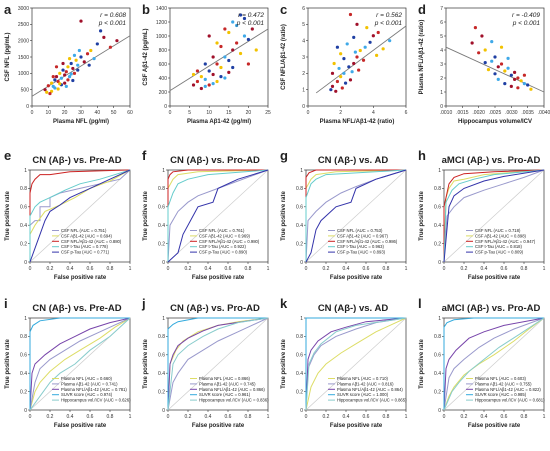 This screenshot has width=550, height=451. Describe the element at coordinates (499, 252) in the screenshot. I see `legend-entry: CSF p-Tau (AUC = 0.809)` at that location.